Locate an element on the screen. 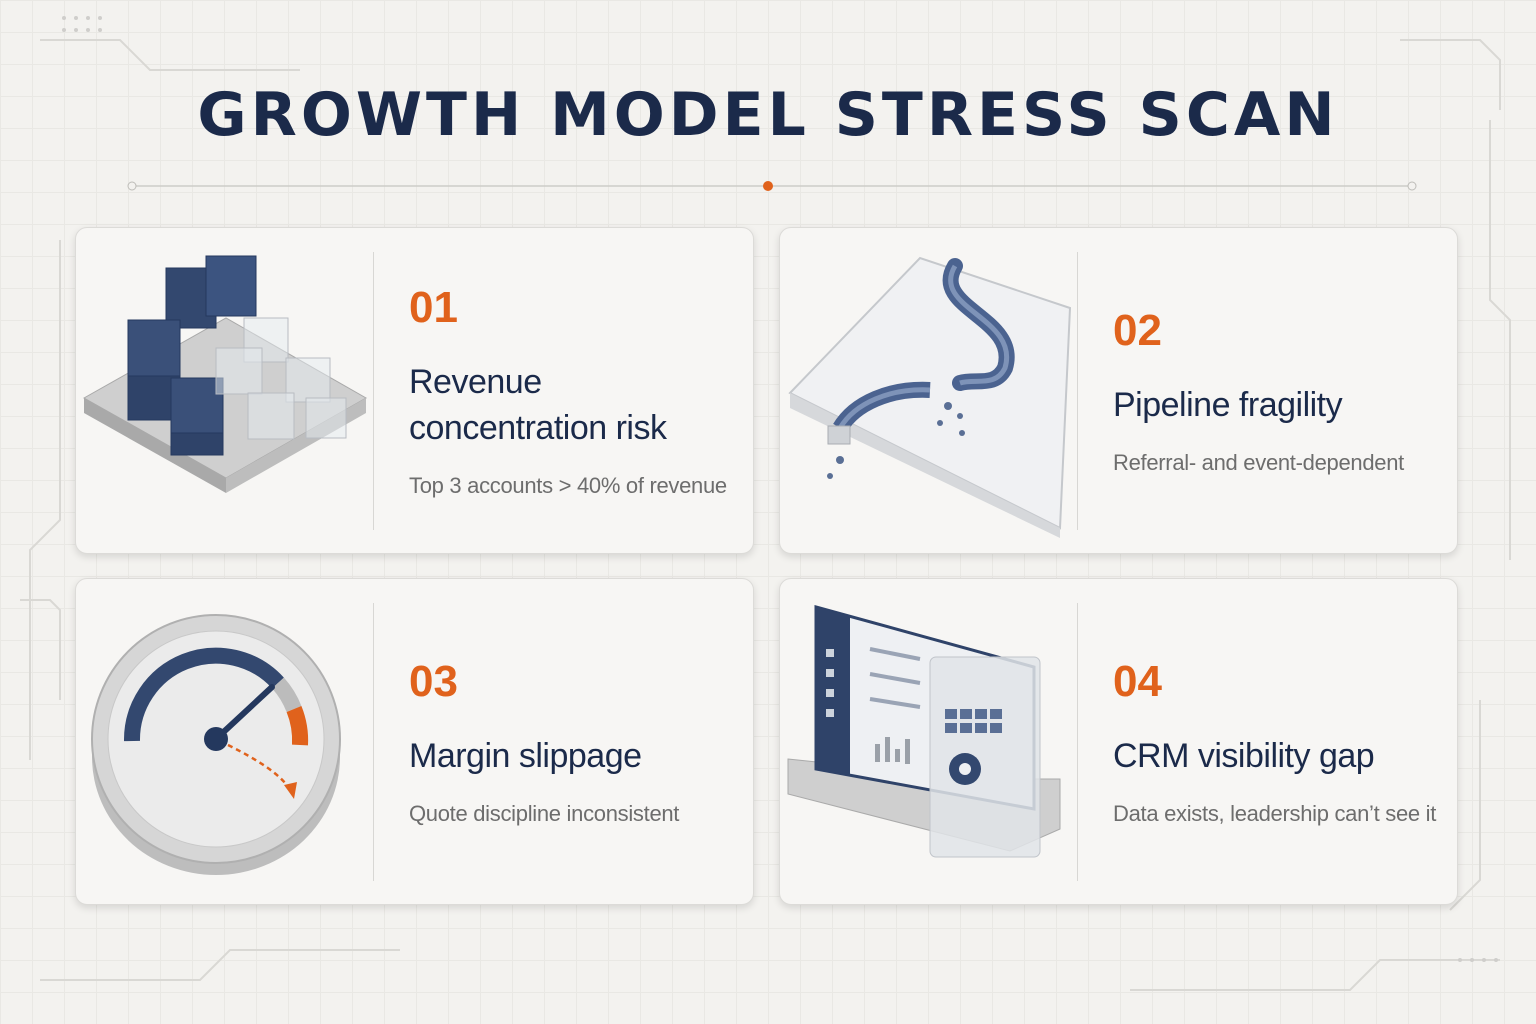 This screenshot has width=1536, height=1024. dashboard-illustration is located at coordinates (924, 731).